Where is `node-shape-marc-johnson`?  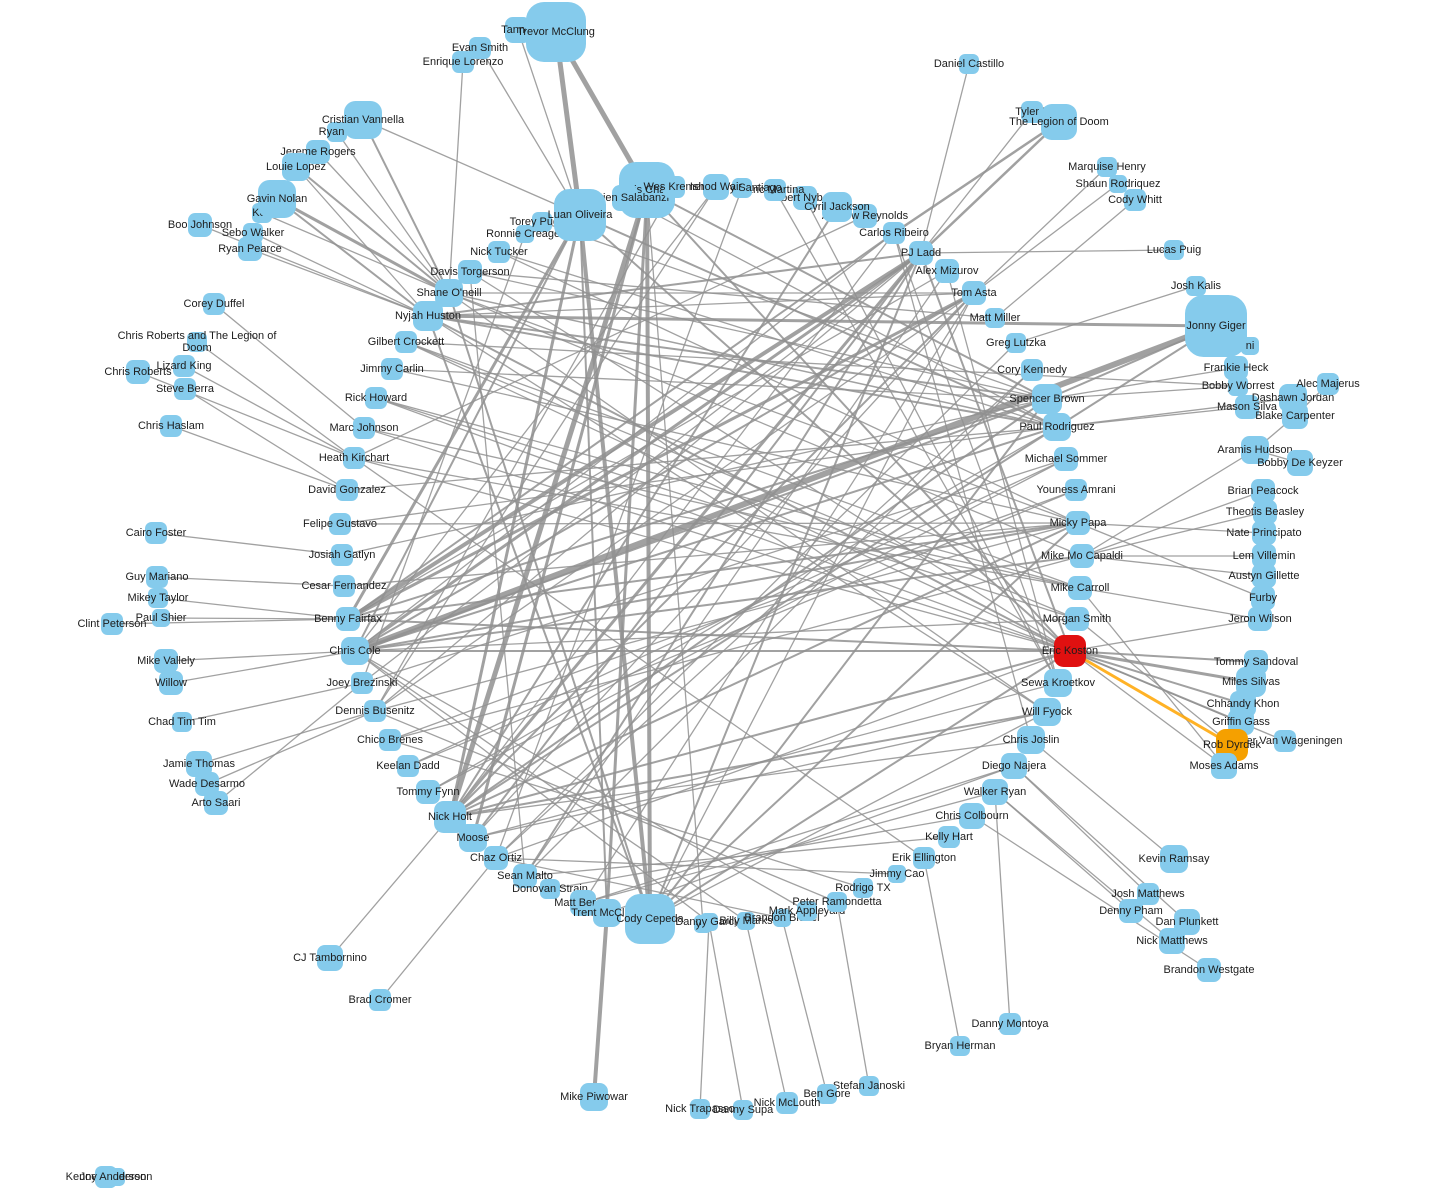 node-shape-marc-johnson is located at coordinates (364, 428).